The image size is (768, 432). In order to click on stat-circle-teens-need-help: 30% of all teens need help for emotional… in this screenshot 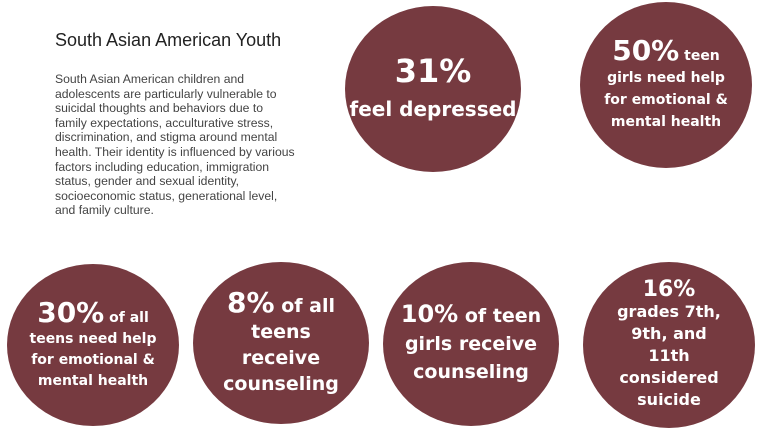, I will do `click(93, 345)`.